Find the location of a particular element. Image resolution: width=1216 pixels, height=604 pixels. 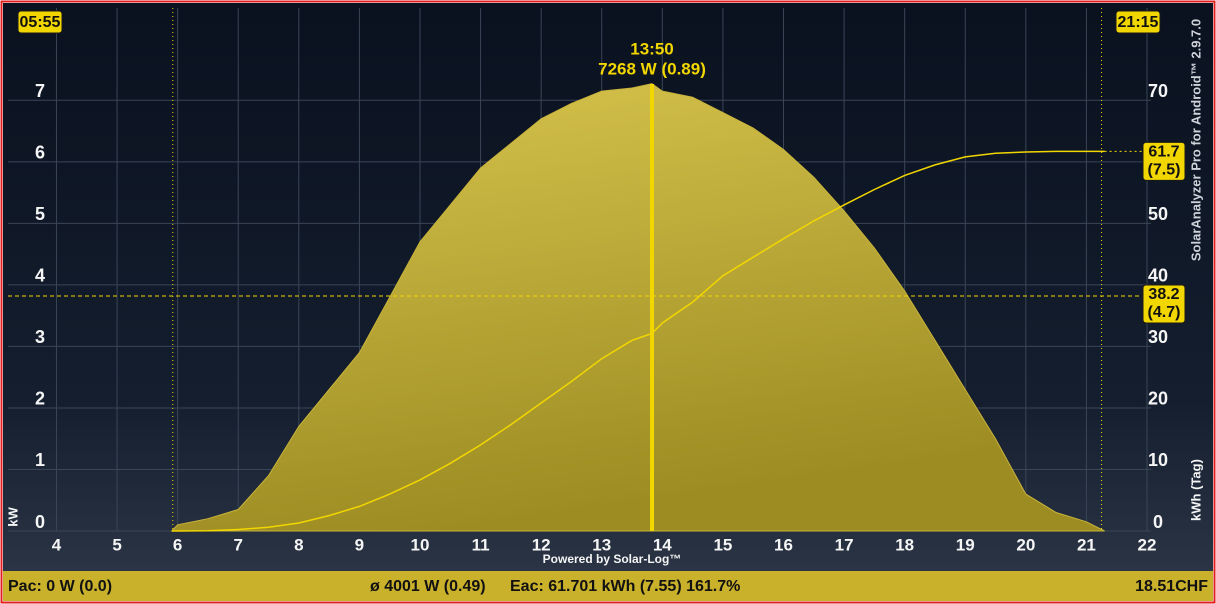

y-tick-label: 5 is located at coordinates (40, 214).